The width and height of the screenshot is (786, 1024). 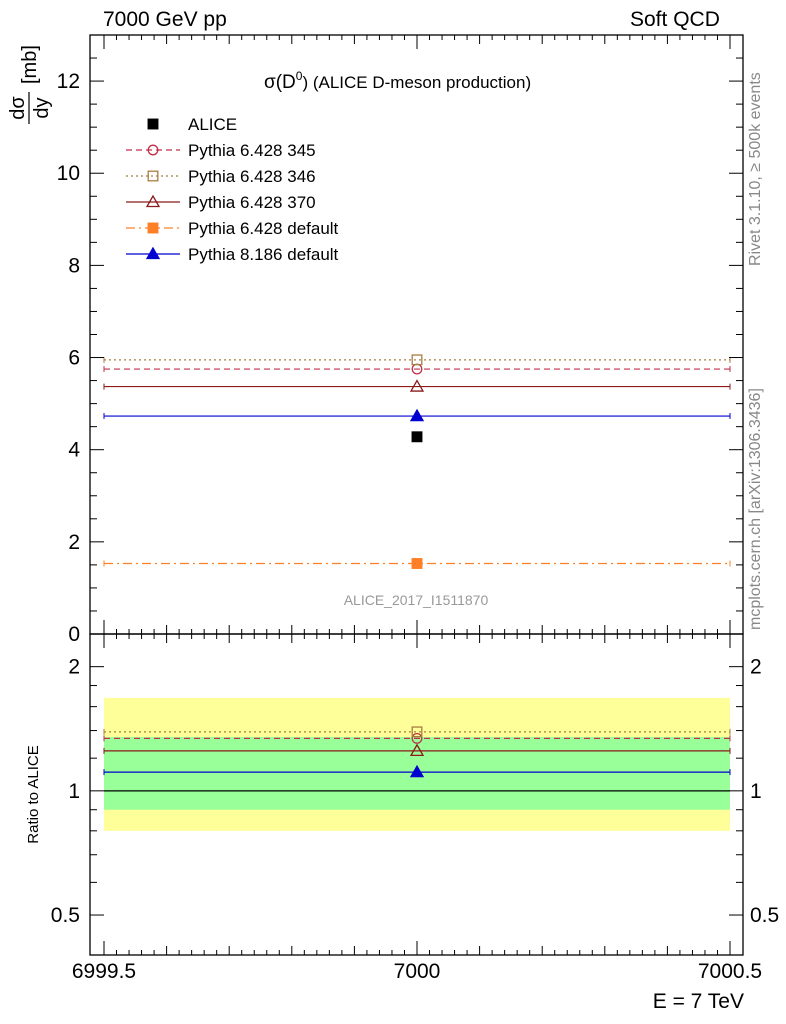 I want to click on main-y-tick-label-2: 4, so click(x=74, y=450).